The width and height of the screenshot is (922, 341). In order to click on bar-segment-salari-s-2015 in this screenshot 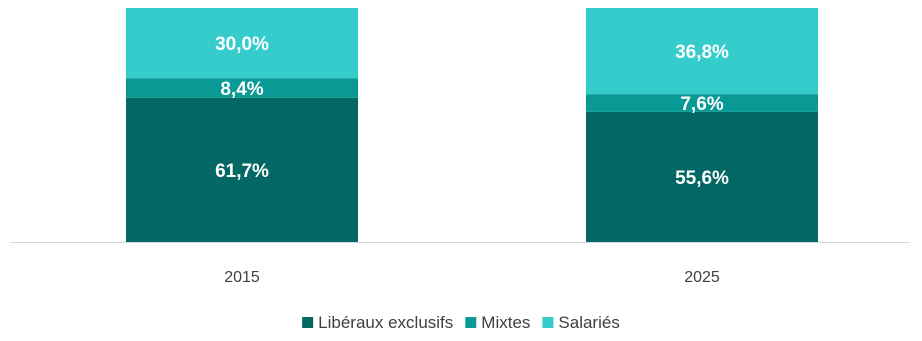, I will do `click(242, 43)`.